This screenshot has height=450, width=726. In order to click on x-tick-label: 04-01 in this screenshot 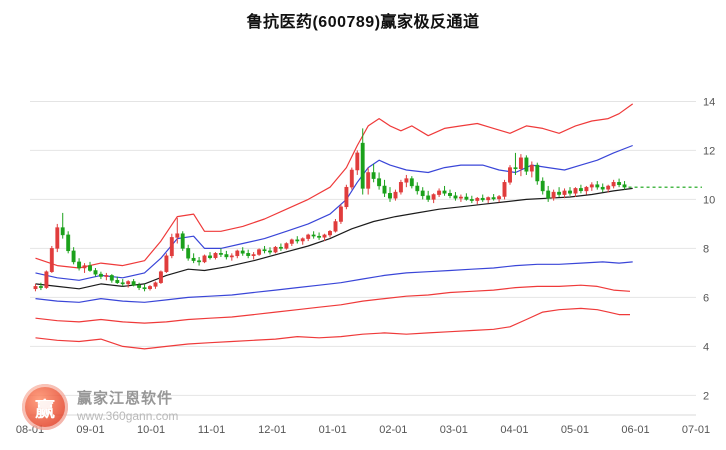, I will do `click(514, 430)`.